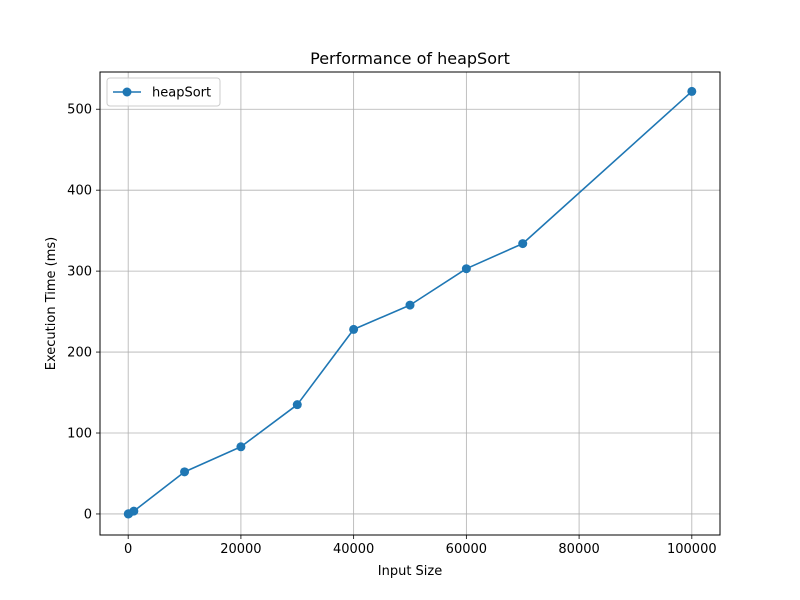  I want to click on legend-label: heapSort, so click(181, 93).